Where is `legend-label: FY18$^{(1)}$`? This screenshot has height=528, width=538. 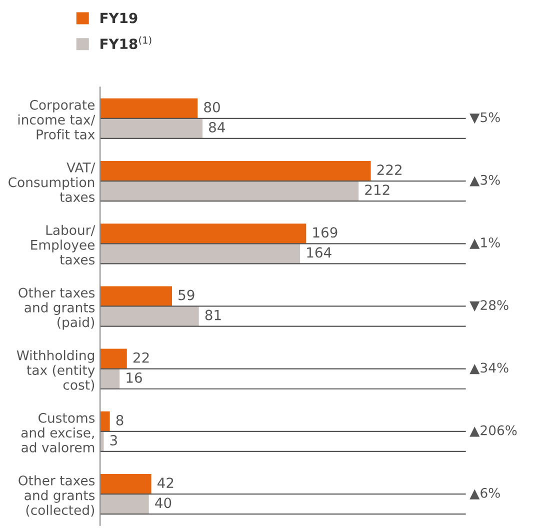
legend-label: FY18$^{(1)}$ is located at coordinates (126, 43).